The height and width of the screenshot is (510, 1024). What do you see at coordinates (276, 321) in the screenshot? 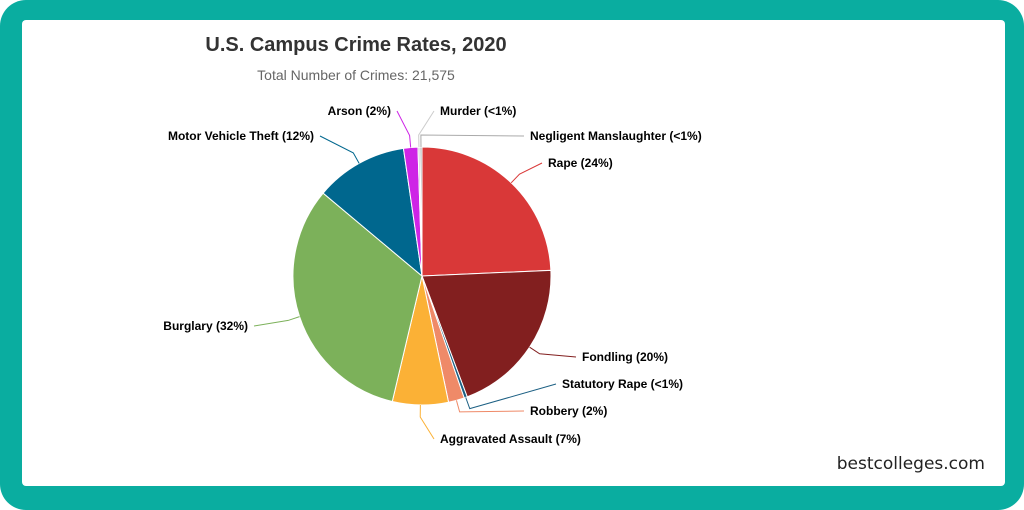
I see `leader-line-burglary` at bounding box center [276, 321].